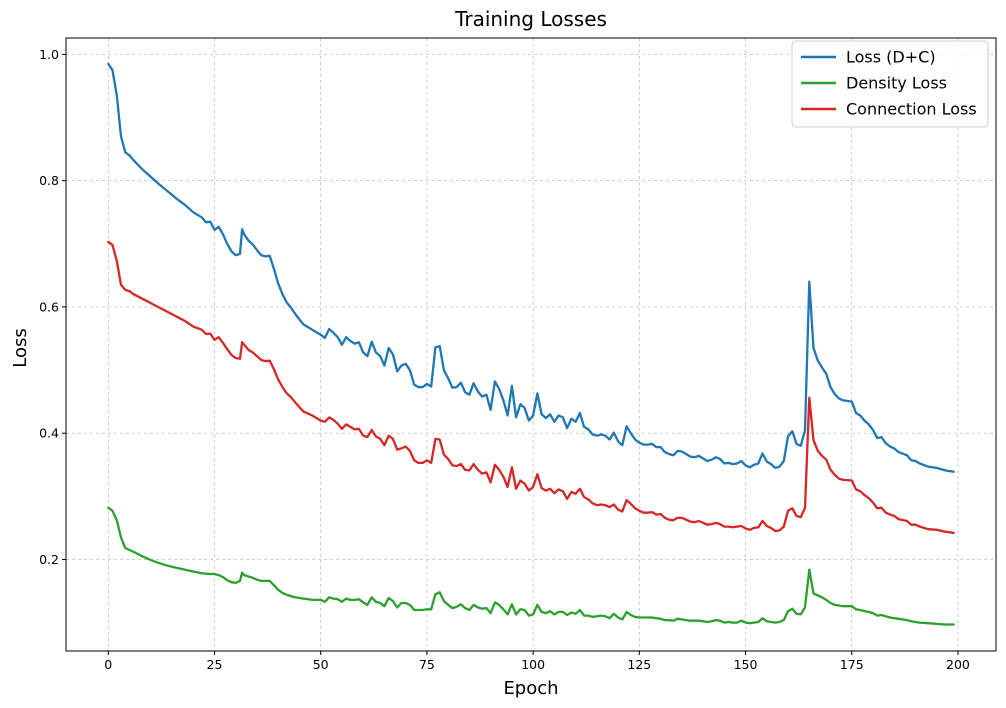 Image resolution: width=1006 pixels, height=708 pixels. Describe the element at coordinates (891, 57) in the screenshot. I see `legend-label-loss-d-c: Loss (D+C)` at that location.